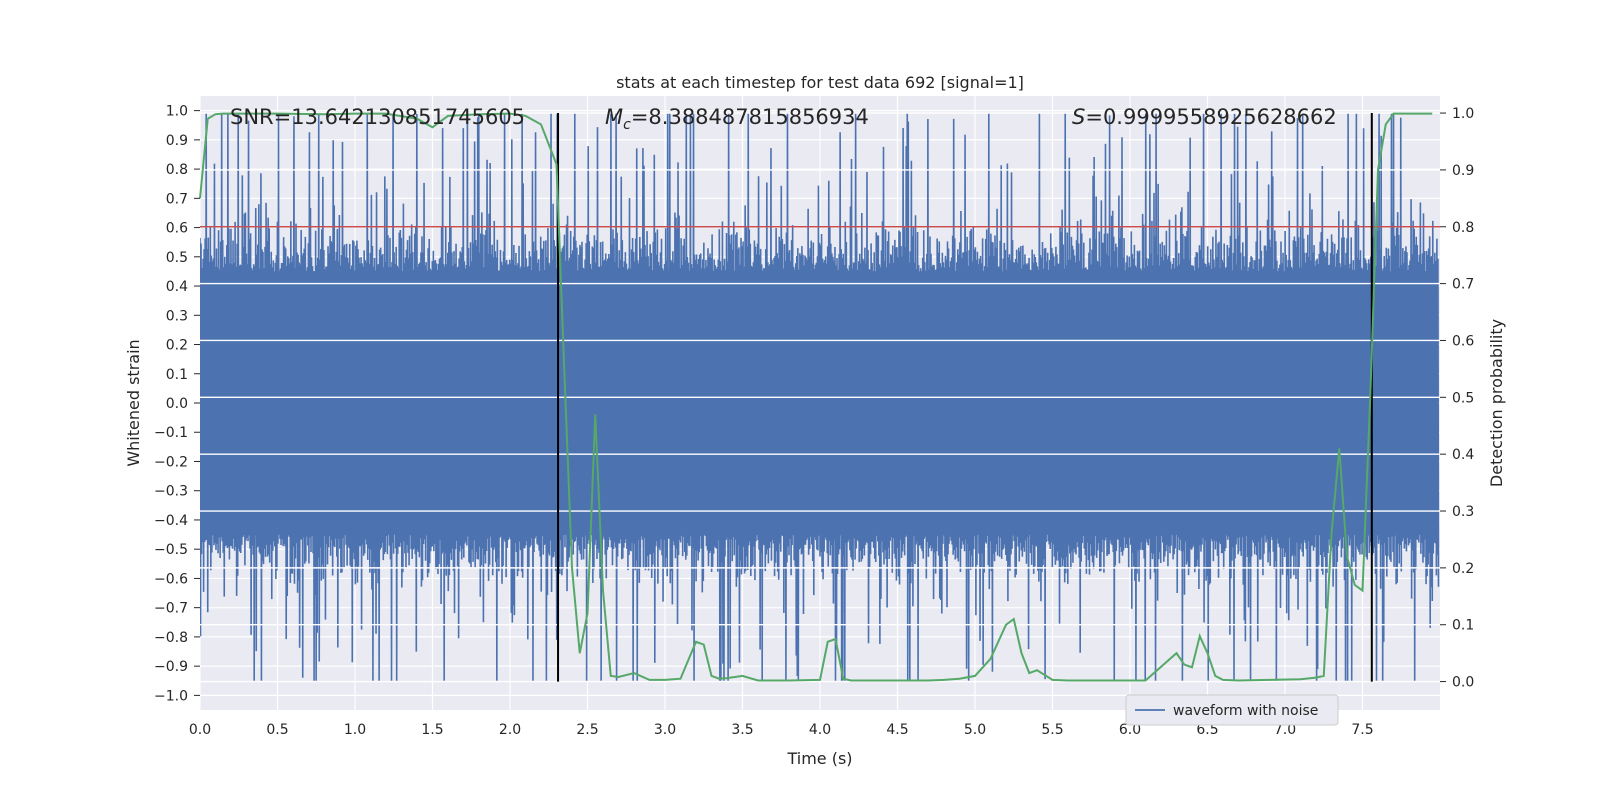  What do you see at coordinates (432, 730) in the screenshot?
I see `x-tick-label: 1.5` at bounding box center [432, 730].